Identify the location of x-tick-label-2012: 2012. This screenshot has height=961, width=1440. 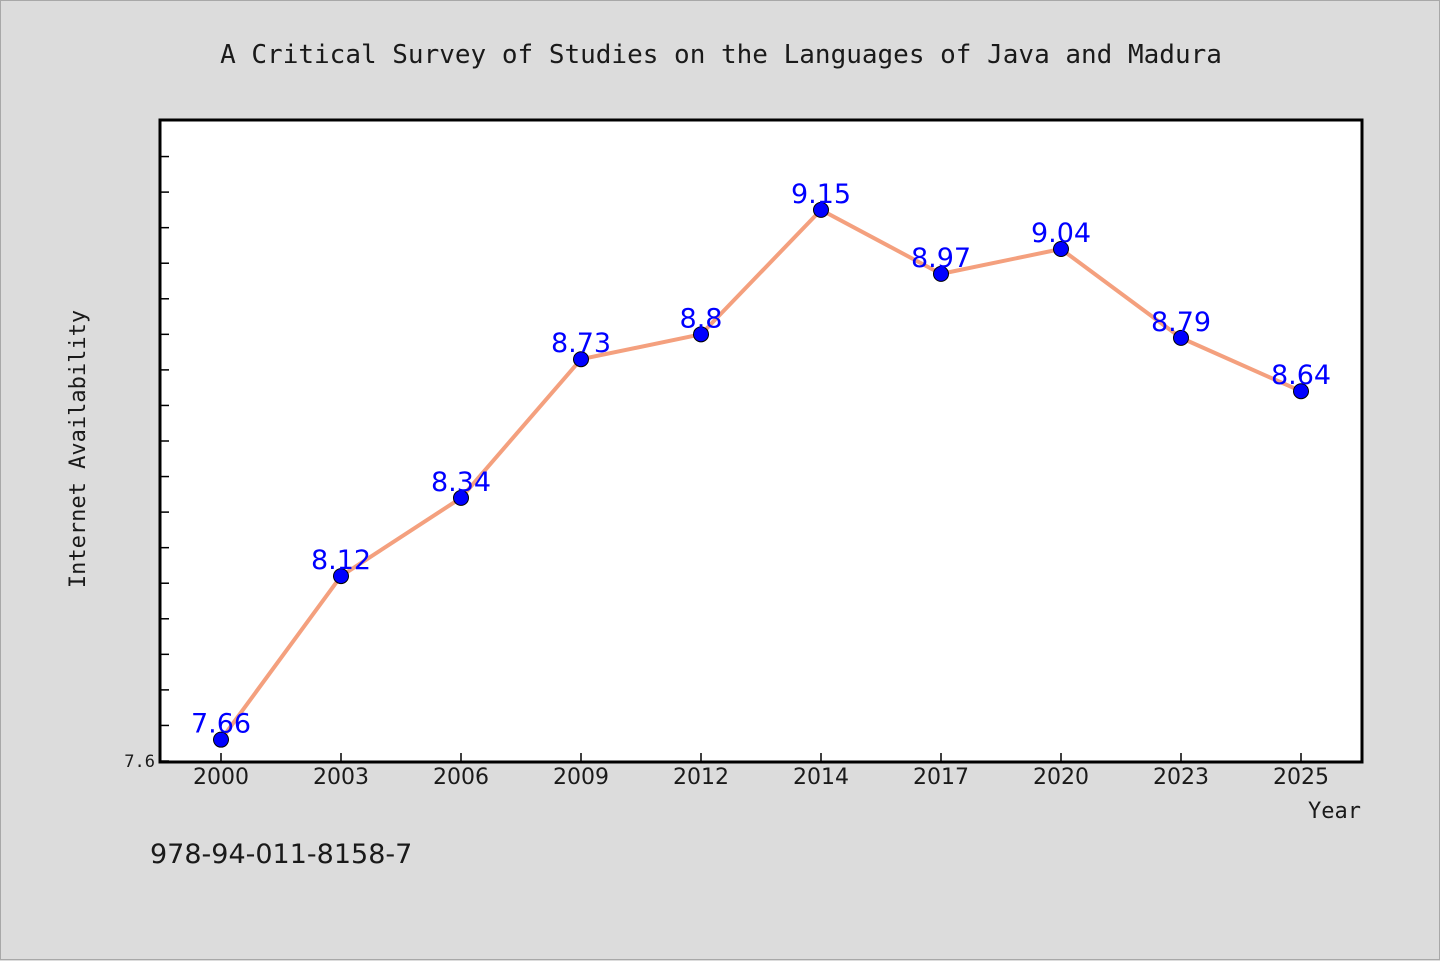
(701, 777).